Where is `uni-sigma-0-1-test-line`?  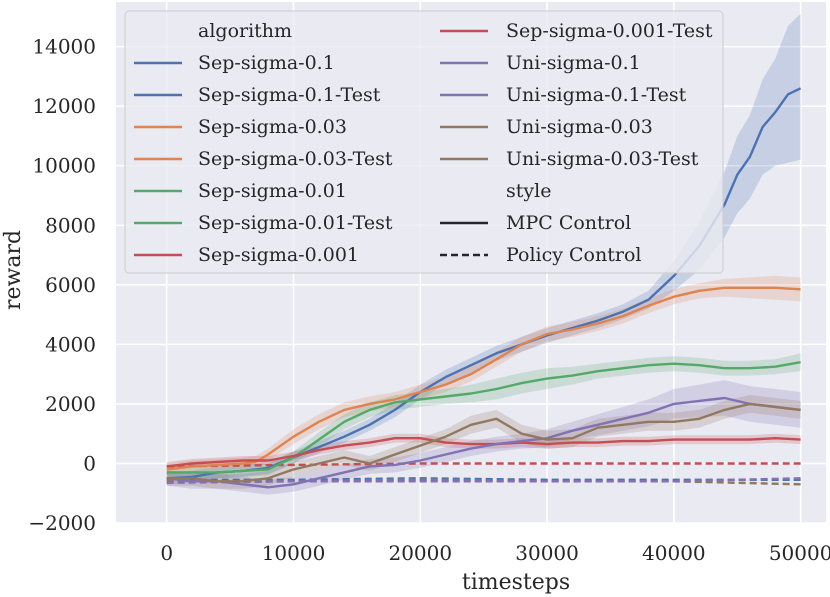 uni-sigma-0-1-test-line is located at coordinates (483, 480).